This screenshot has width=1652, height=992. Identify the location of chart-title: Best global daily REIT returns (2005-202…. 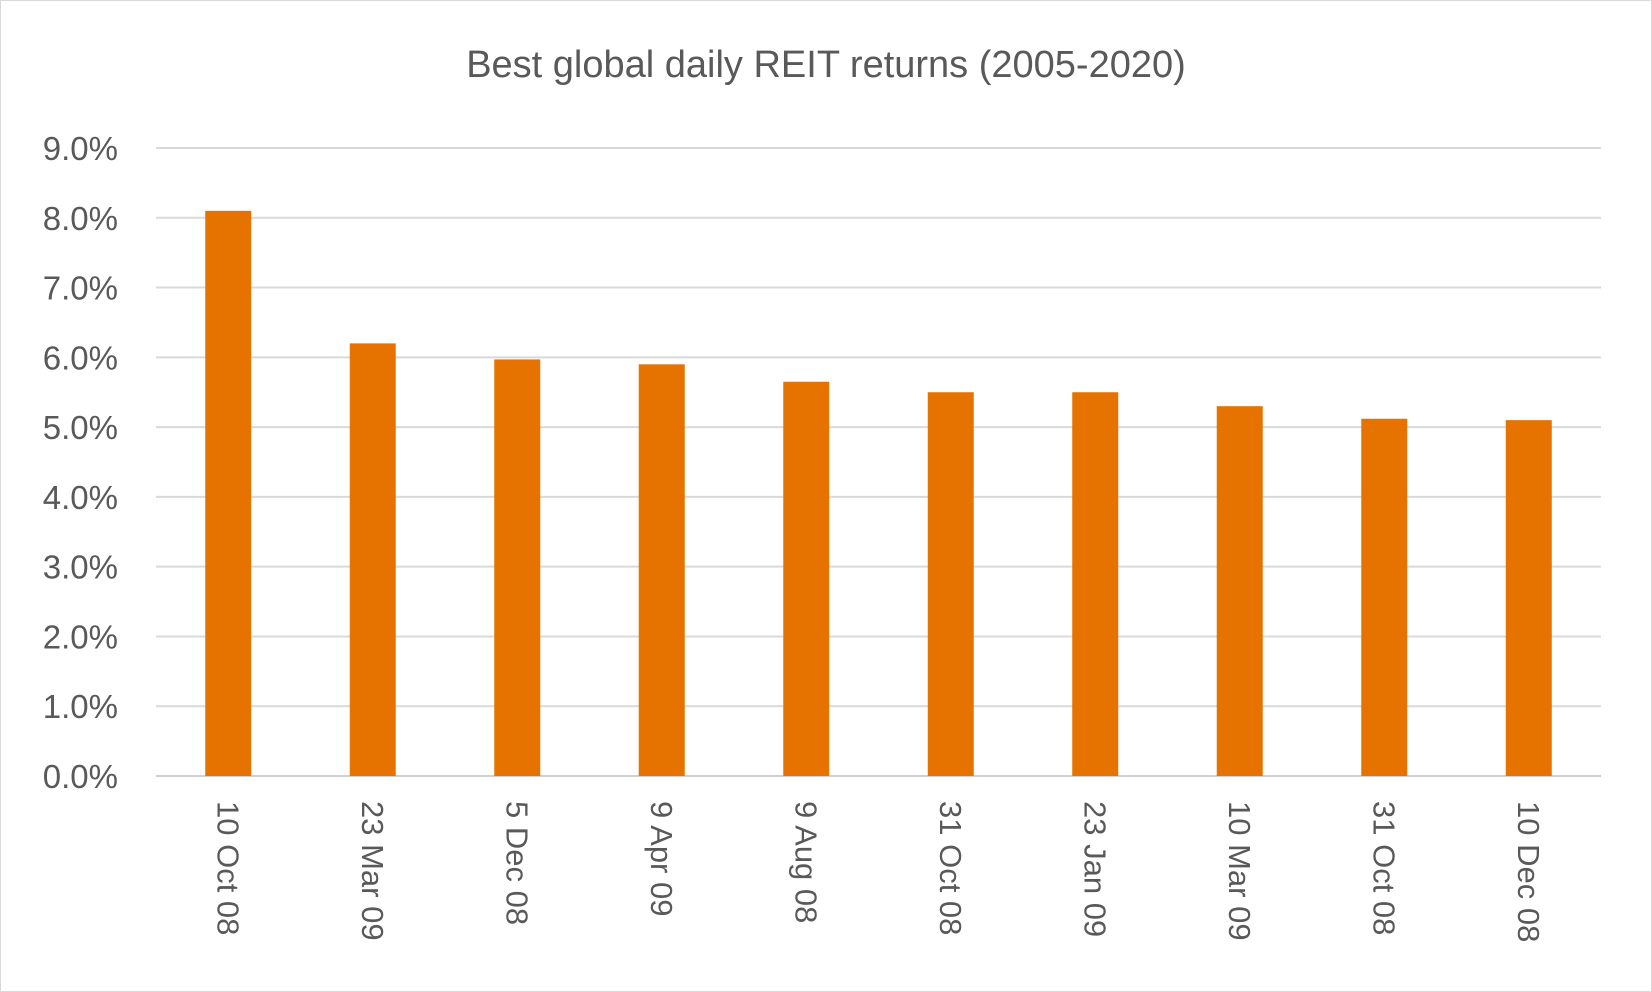
(826, 65).